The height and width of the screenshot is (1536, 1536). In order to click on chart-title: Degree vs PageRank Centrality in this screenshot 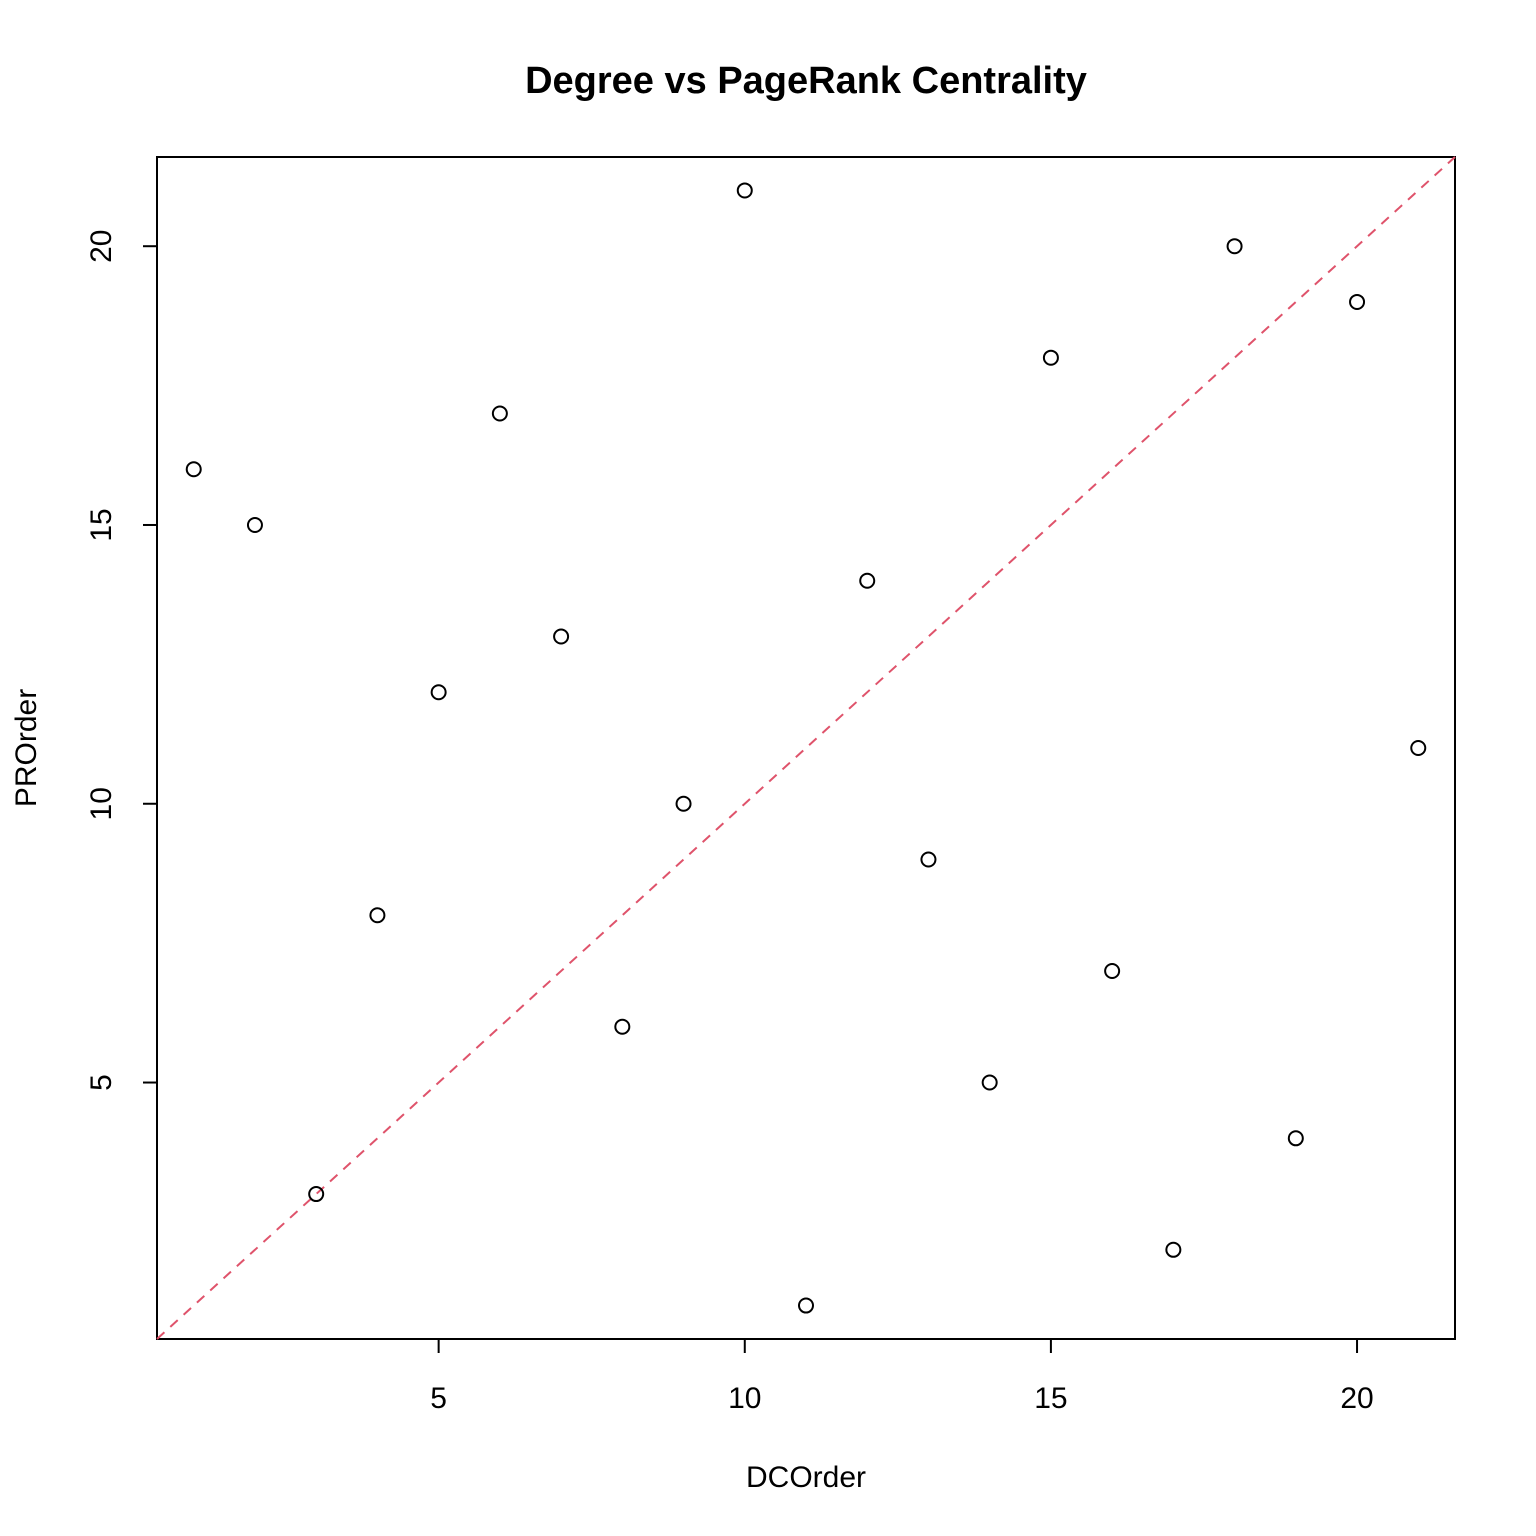, I will do `click(806, 81)`.